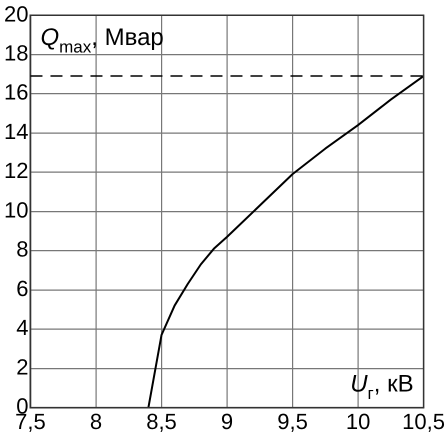 The height and width of the screenshot is (440, 447). Describe the element at coordinates (16, 13) in the screenshot. I see `y-tick-label: 20` at that location.